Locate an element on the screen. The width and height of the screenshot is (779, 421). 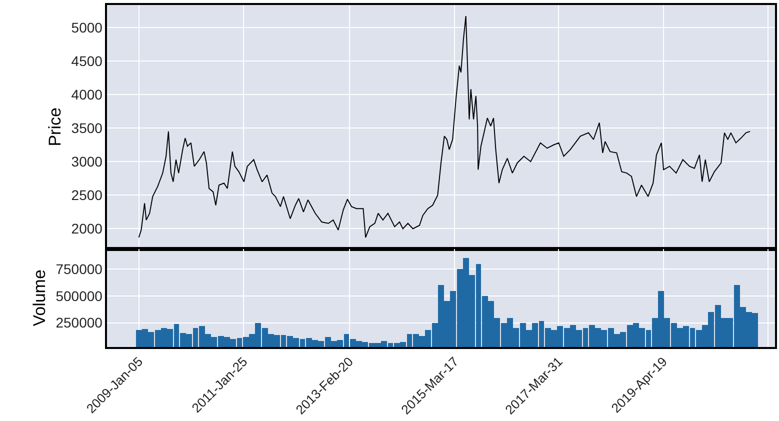
y-tick-label: 4000 is located at coordinates (87, 94).